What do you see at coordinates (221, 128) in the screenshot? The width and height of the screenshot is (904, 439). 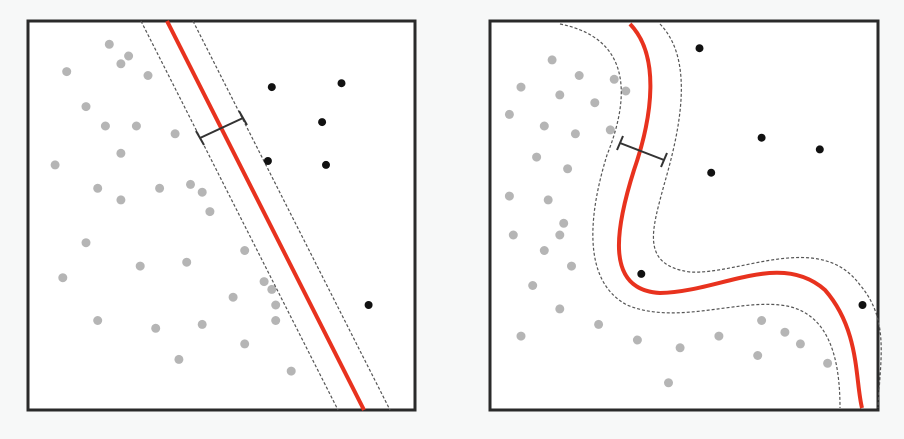 I see `linear-margin-width-marker` at bounding box center [221, 128].